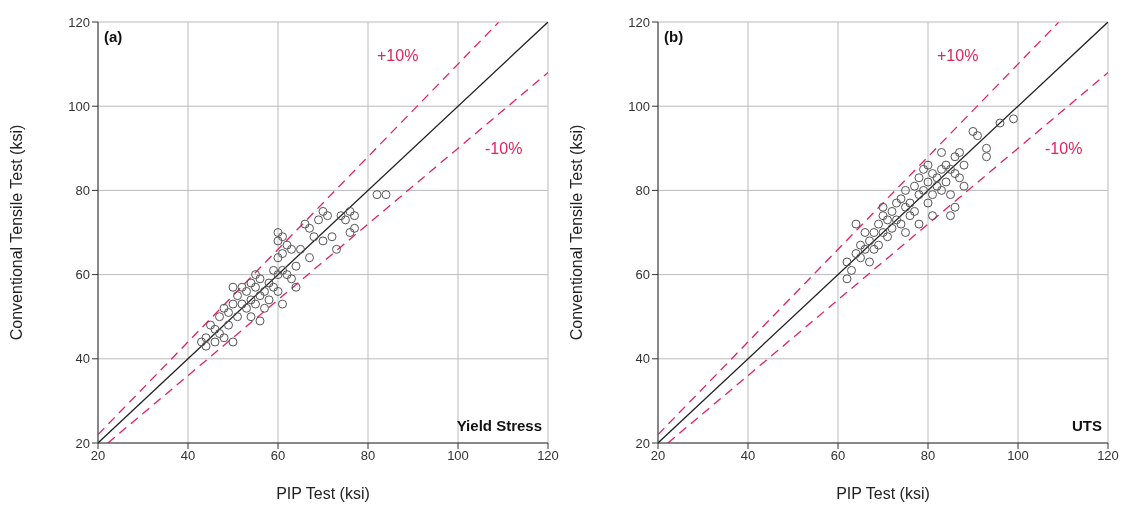 This screenshot has height=523, width=1136. What do you see at coordinates (113, 36) in the screenshot?
I see `annotation: (a)` at bounding box center [113, 36].